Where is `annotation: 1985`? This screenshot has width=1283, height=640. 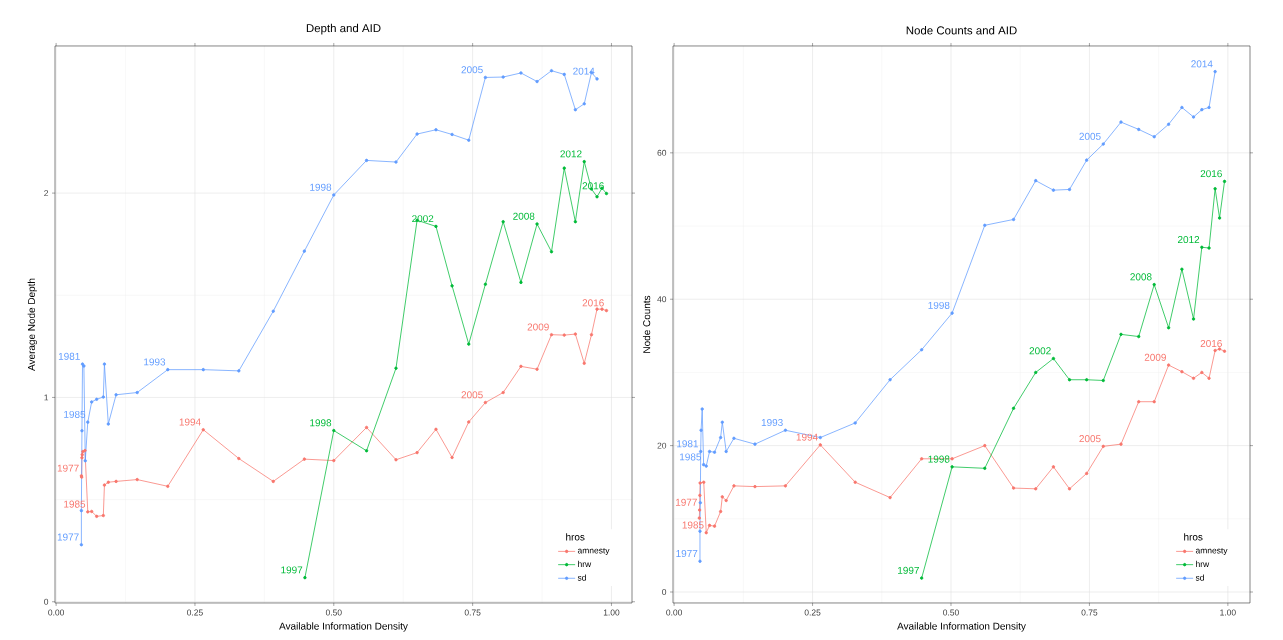
annotation: 1985 is located at coordinates (693, 525).